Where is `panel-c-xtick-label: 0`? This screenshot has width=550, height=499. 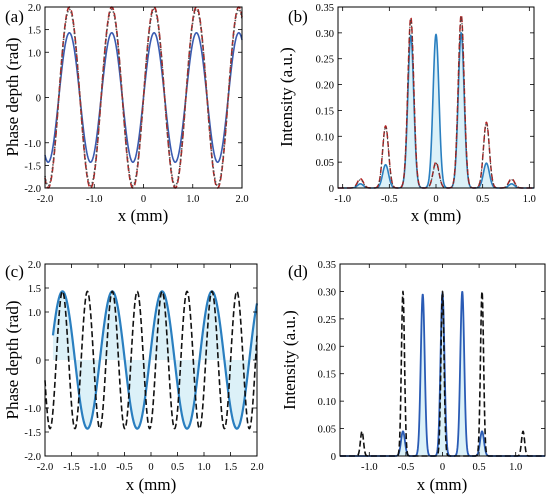
panel-c-xtick-label: 0 is located at coordinates (150, 467).